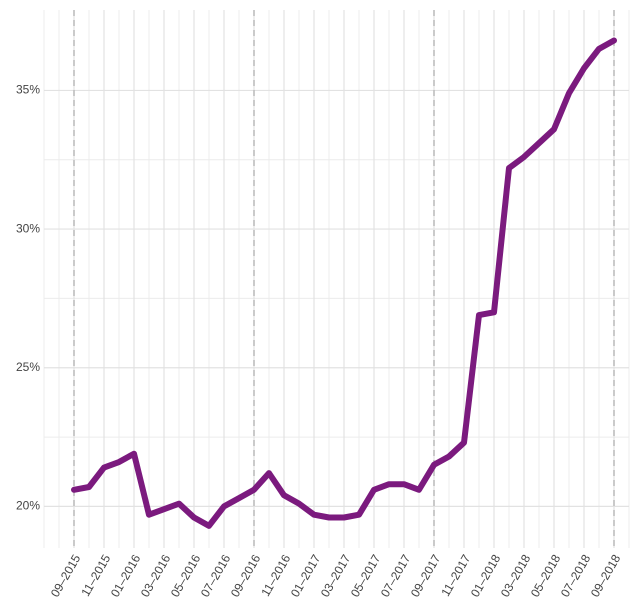 This screenshot has width=644, height=616. Describe the element at coordinates (28, 90) in the screenshot. I see `y-tick-label: 35%` at that location.